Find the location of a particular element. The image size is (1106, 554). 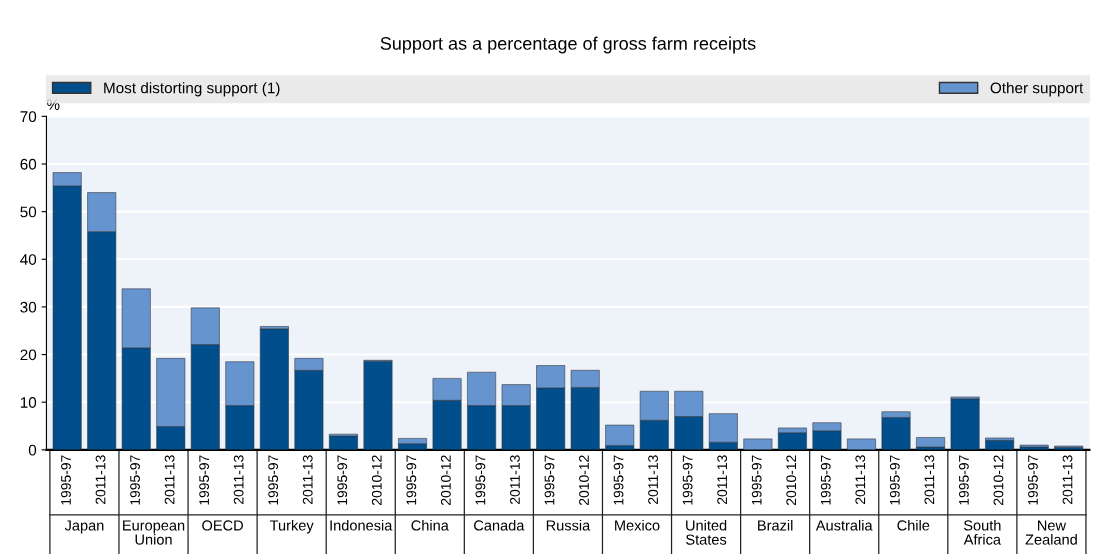

y-tick-label: 70 is located at coordinates (28, 117).